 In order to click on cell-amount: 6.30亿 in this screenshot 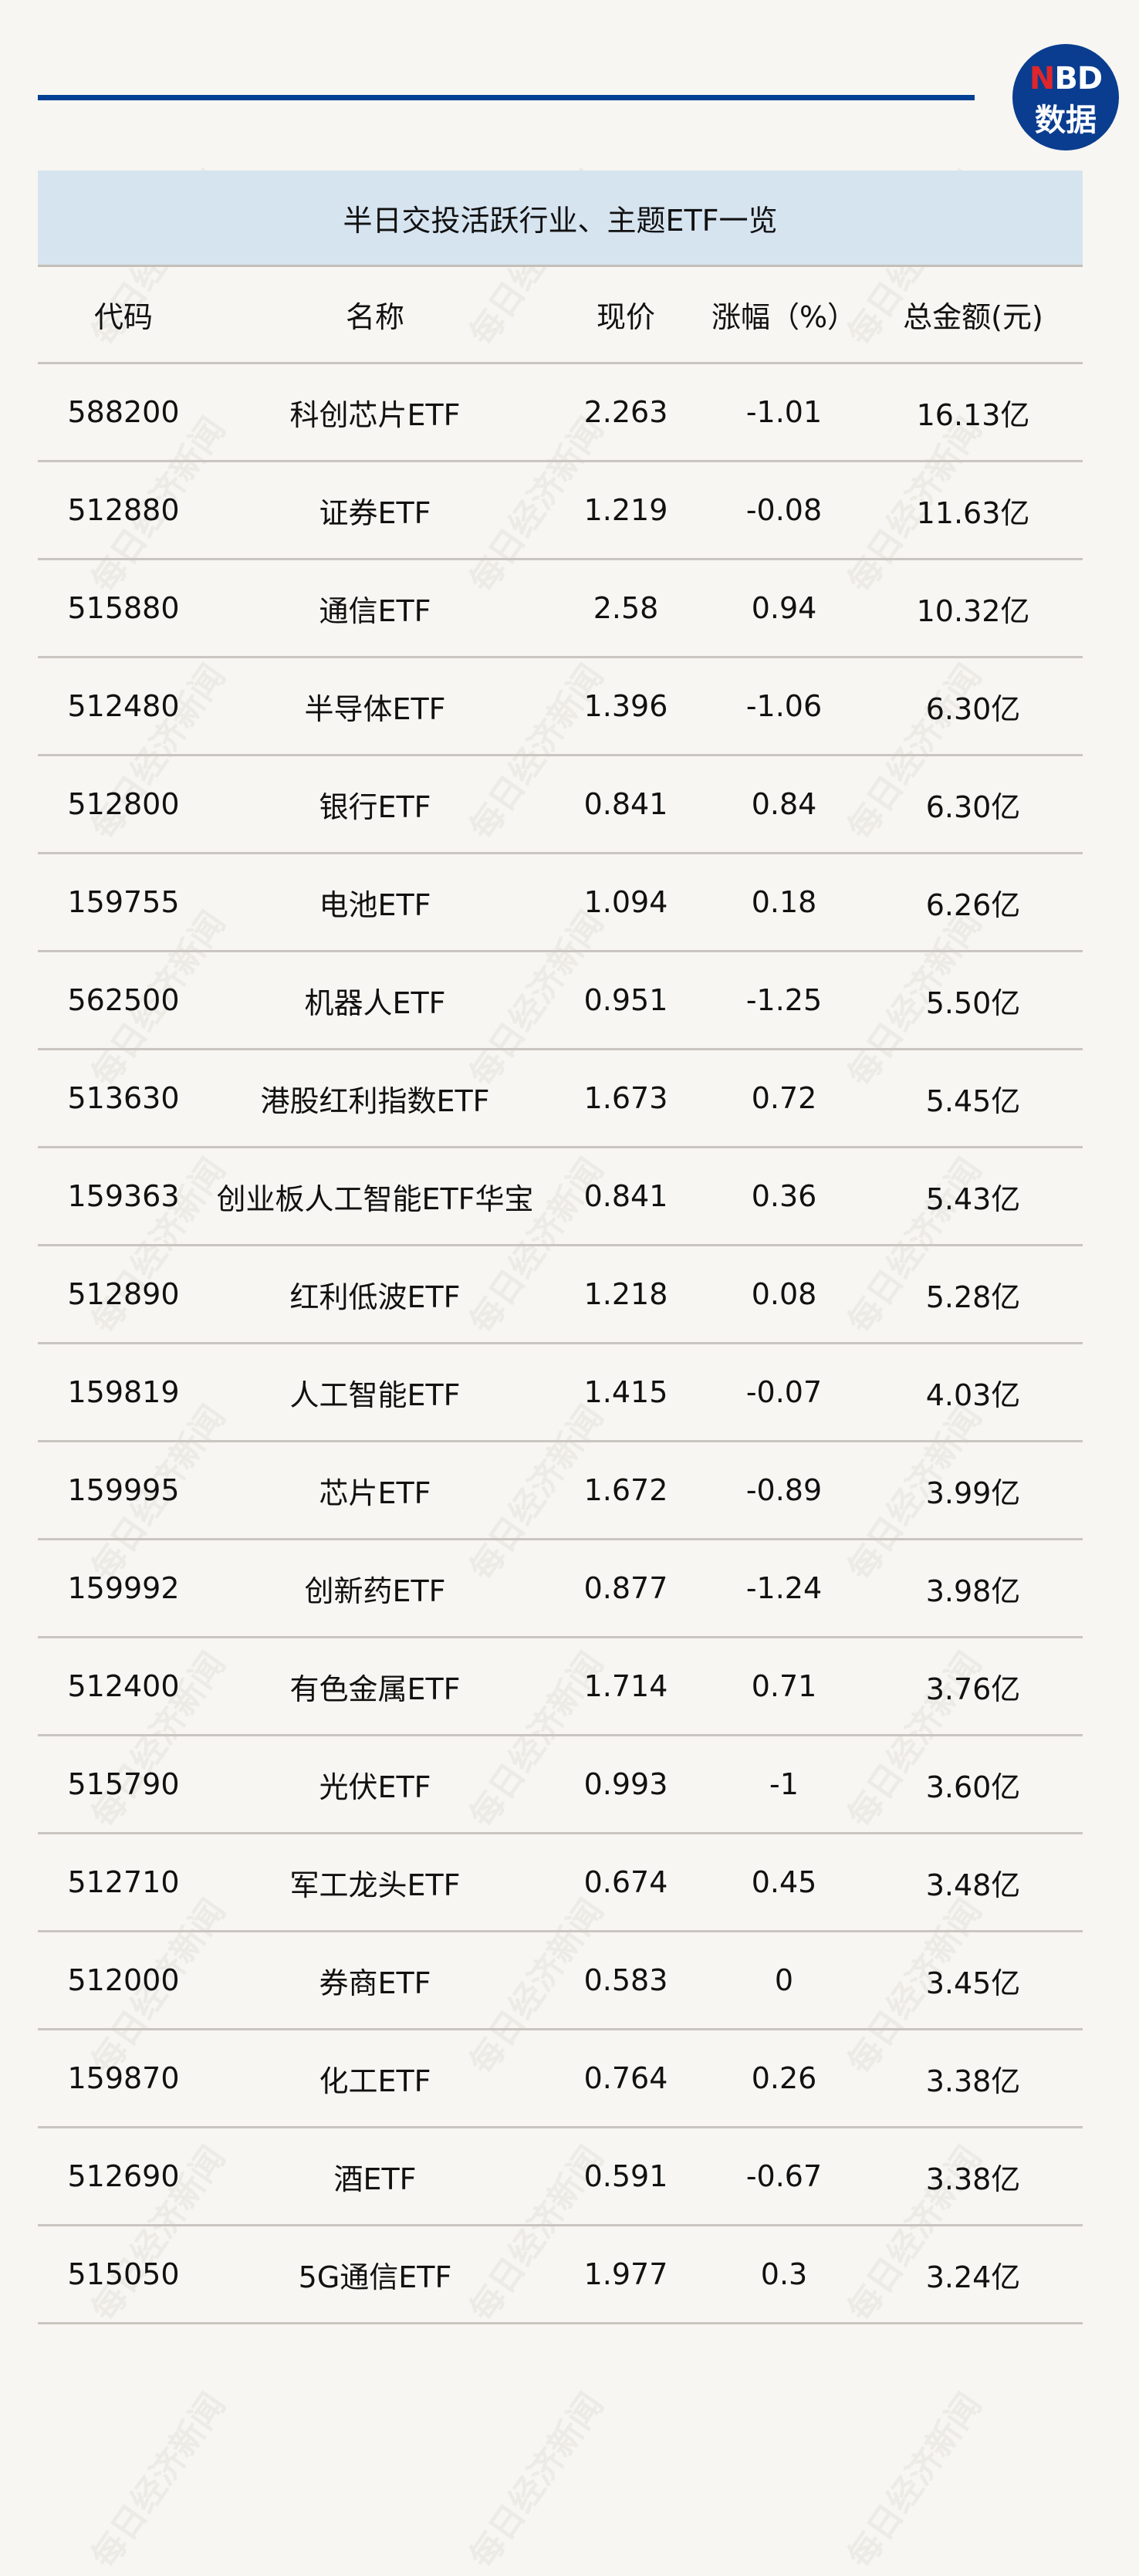, I will do `click(973, 708)`.